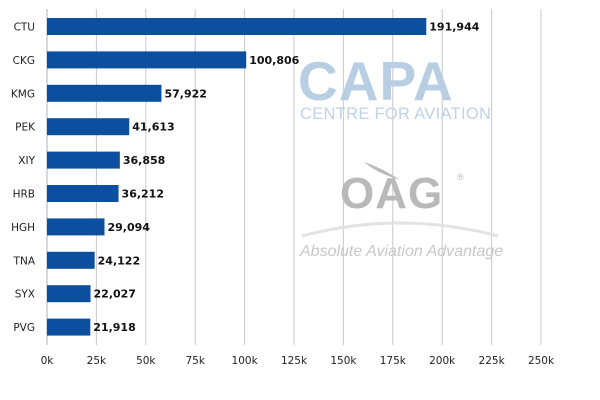 Image resolution: width=600 pixels, height=400 pixels. Describe the element at coordinates (146, 361) in the screenshot. I see `x-tick-label: 50k` at that location.